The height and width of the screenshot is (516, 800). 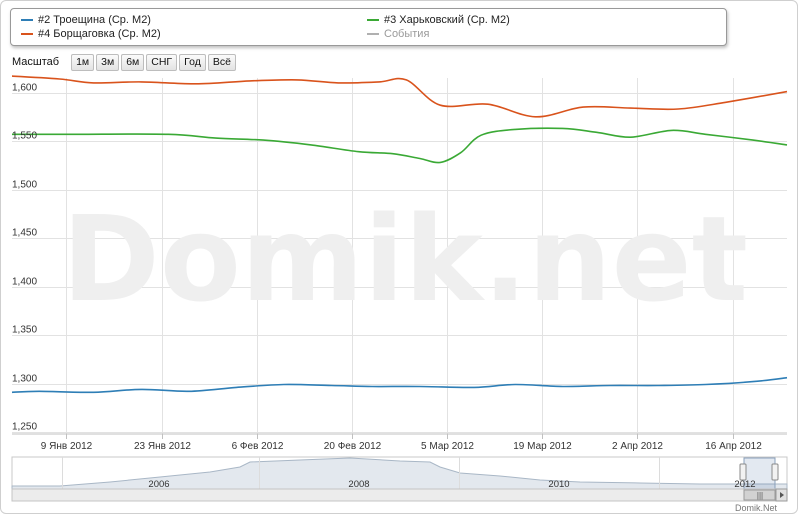 What do you see at coordinates (373, 20) in the screenshot?
I see `legend-swatch-kharkovsky` at bounding box center [373, 20].